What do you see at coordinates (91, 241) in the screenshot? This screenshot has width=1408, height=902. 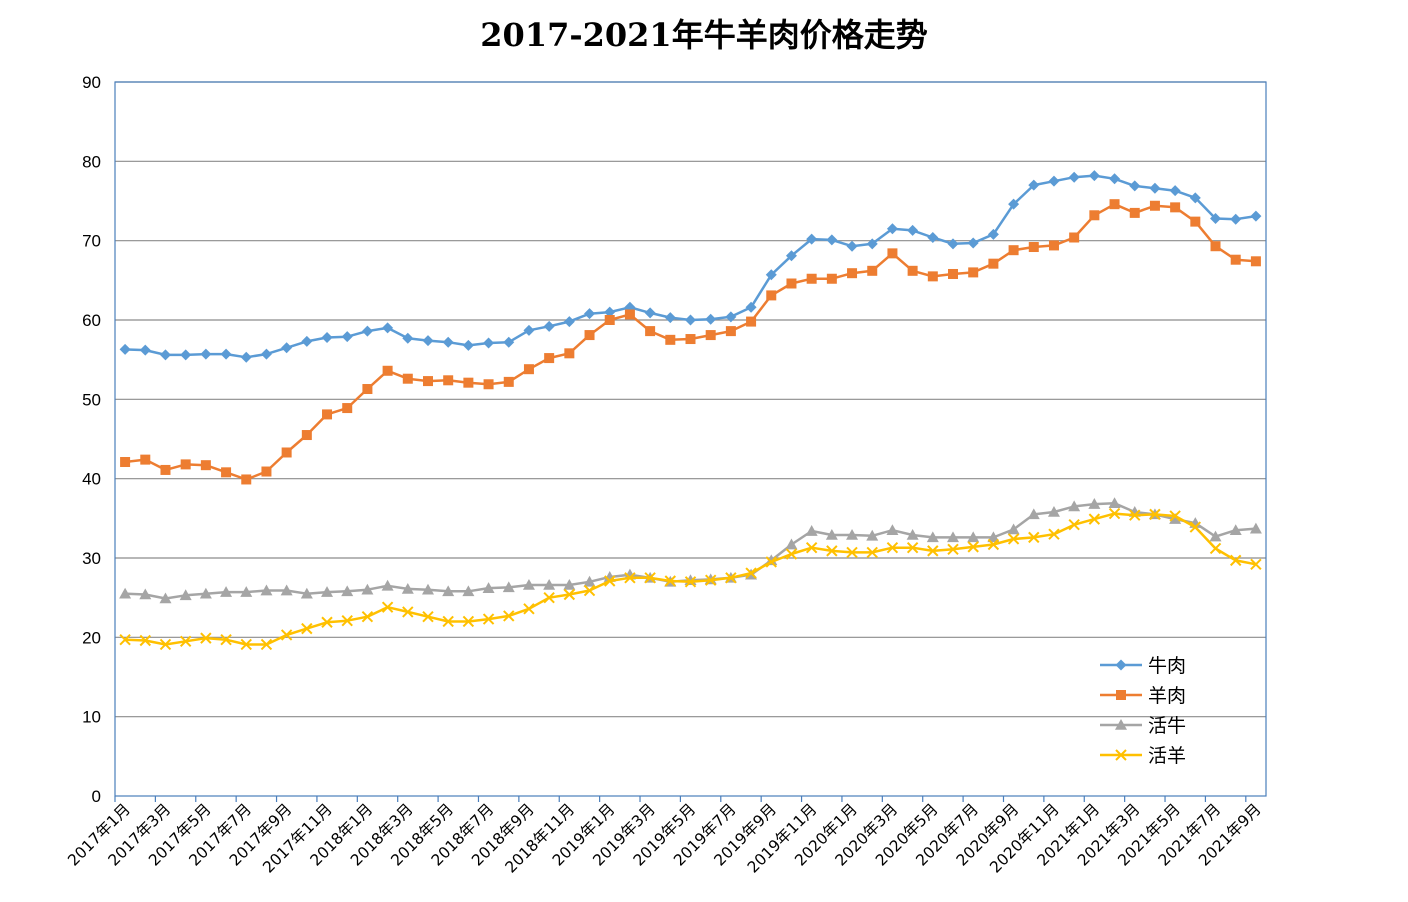 I see `y-tick-label: 70` at bounding box center [91, 241].